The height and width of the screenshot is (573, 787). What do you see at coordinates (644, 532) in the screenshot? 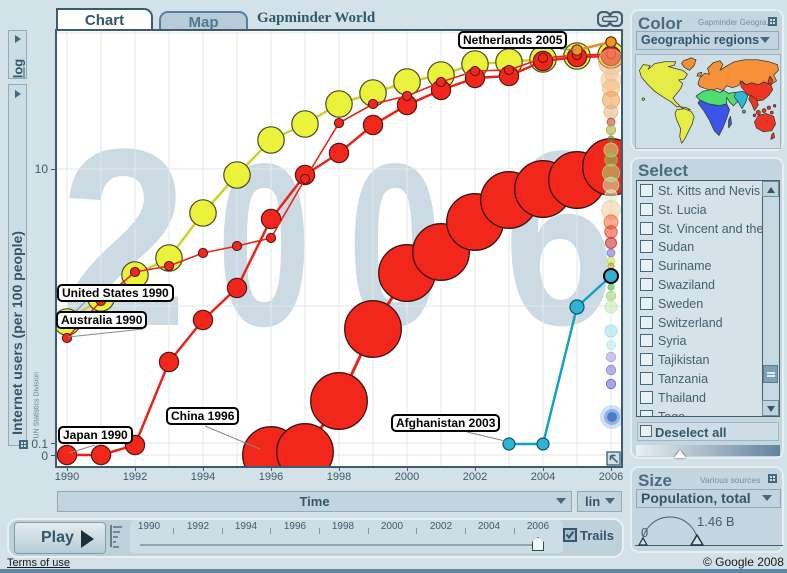
I see `svg-text: 0` at bounding box center [644, 532].